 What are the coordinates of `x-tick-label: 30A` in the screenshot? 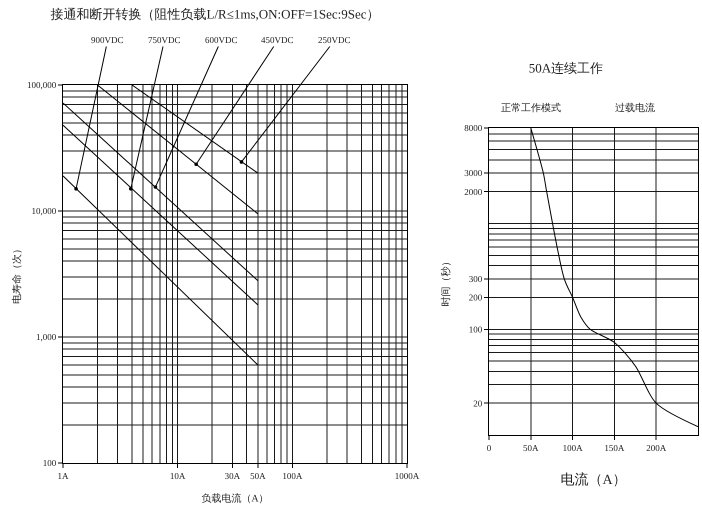 It's located at (232, 475).